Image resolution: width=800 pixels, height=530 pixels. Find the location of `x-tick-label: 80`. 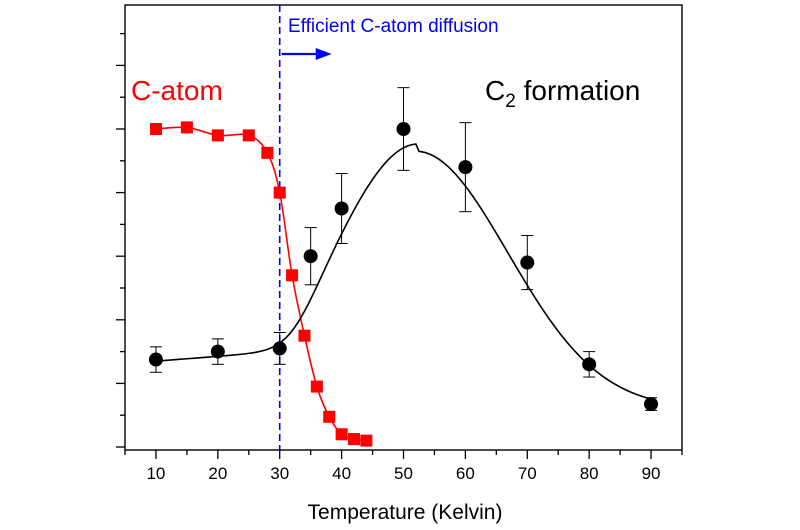

x-tick-label: 80 is located at coordinates (589, 473).